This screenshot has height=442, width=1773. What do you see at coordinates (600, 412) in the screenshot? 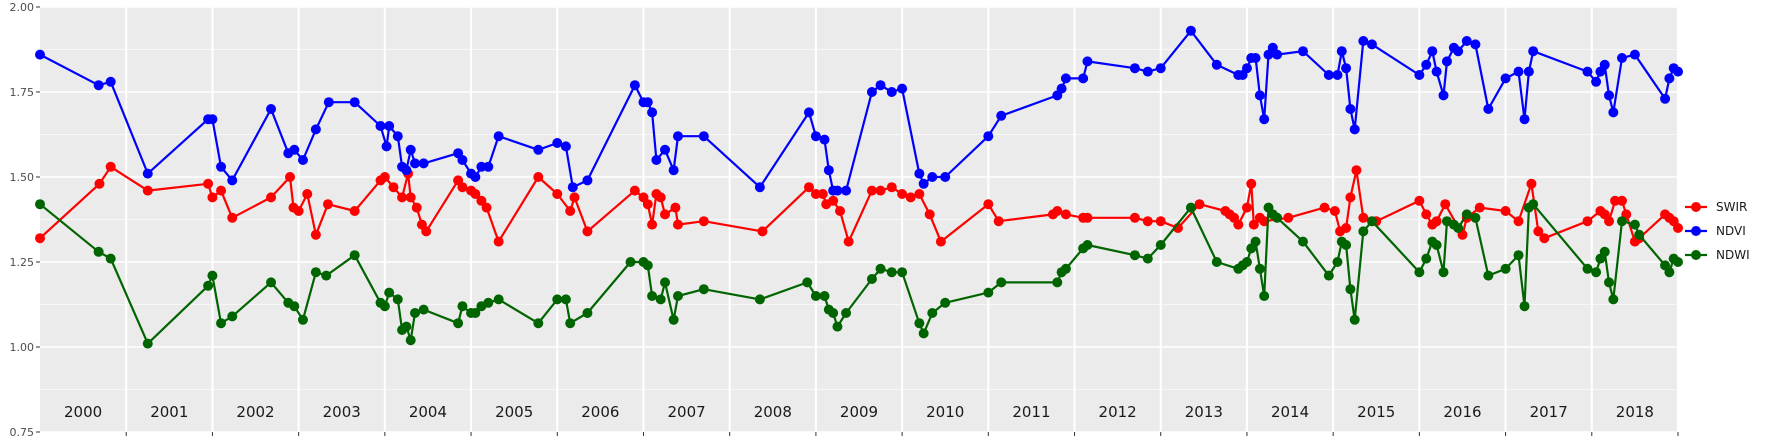
I see `year-label: 2006` at bounding box center [600, 412].